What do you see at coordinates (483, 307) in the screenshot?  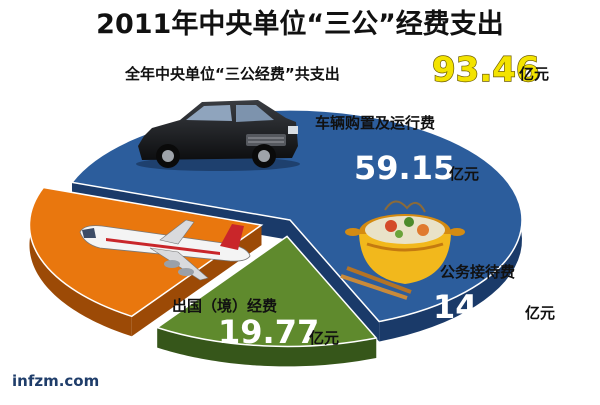 I see `slice-value-reception: 14.72` at bounding box center [483, 307].